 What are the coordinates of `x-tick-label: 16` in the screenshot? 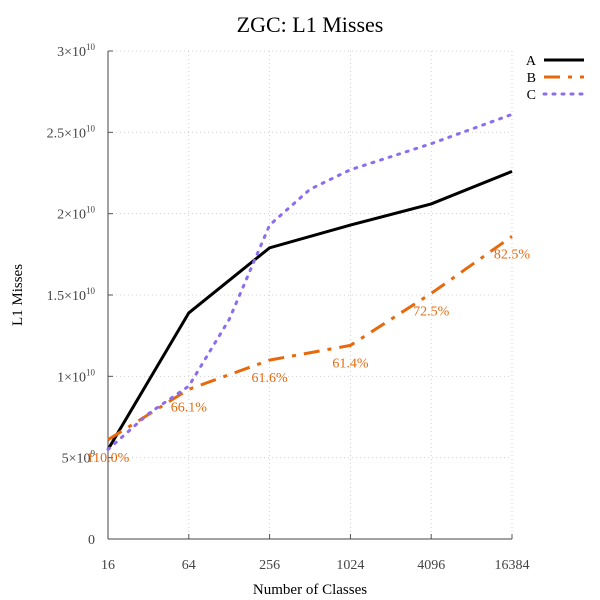 It's located at (108, 565).